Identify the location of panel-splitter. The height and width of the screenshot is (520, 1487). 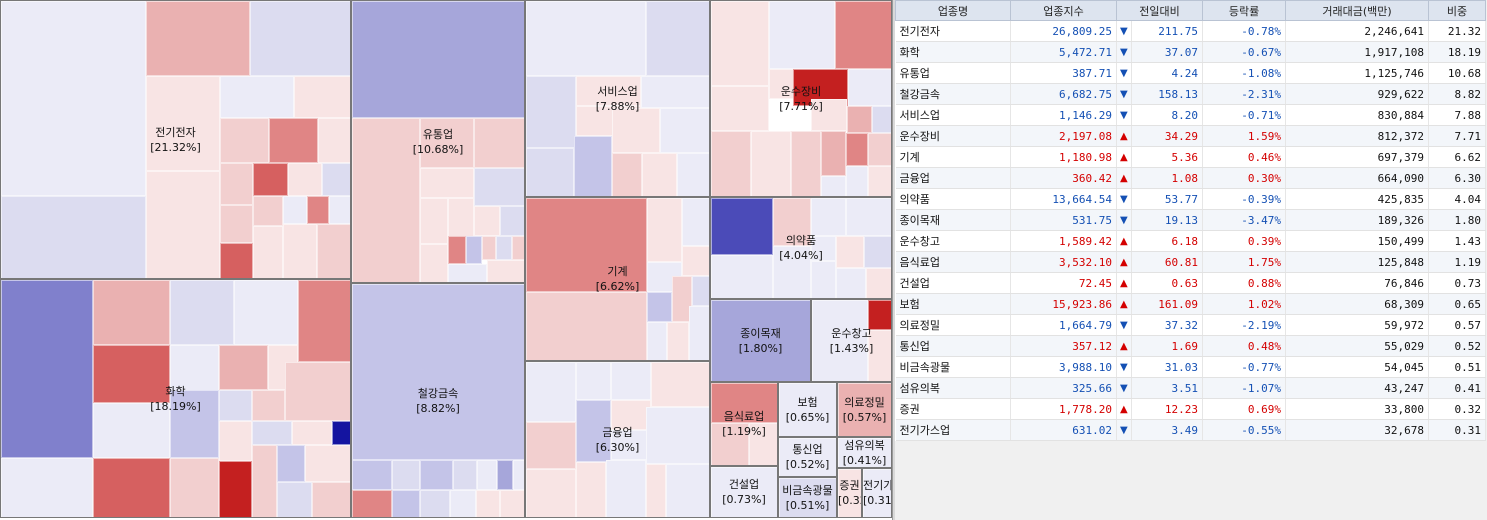
(893, 260).